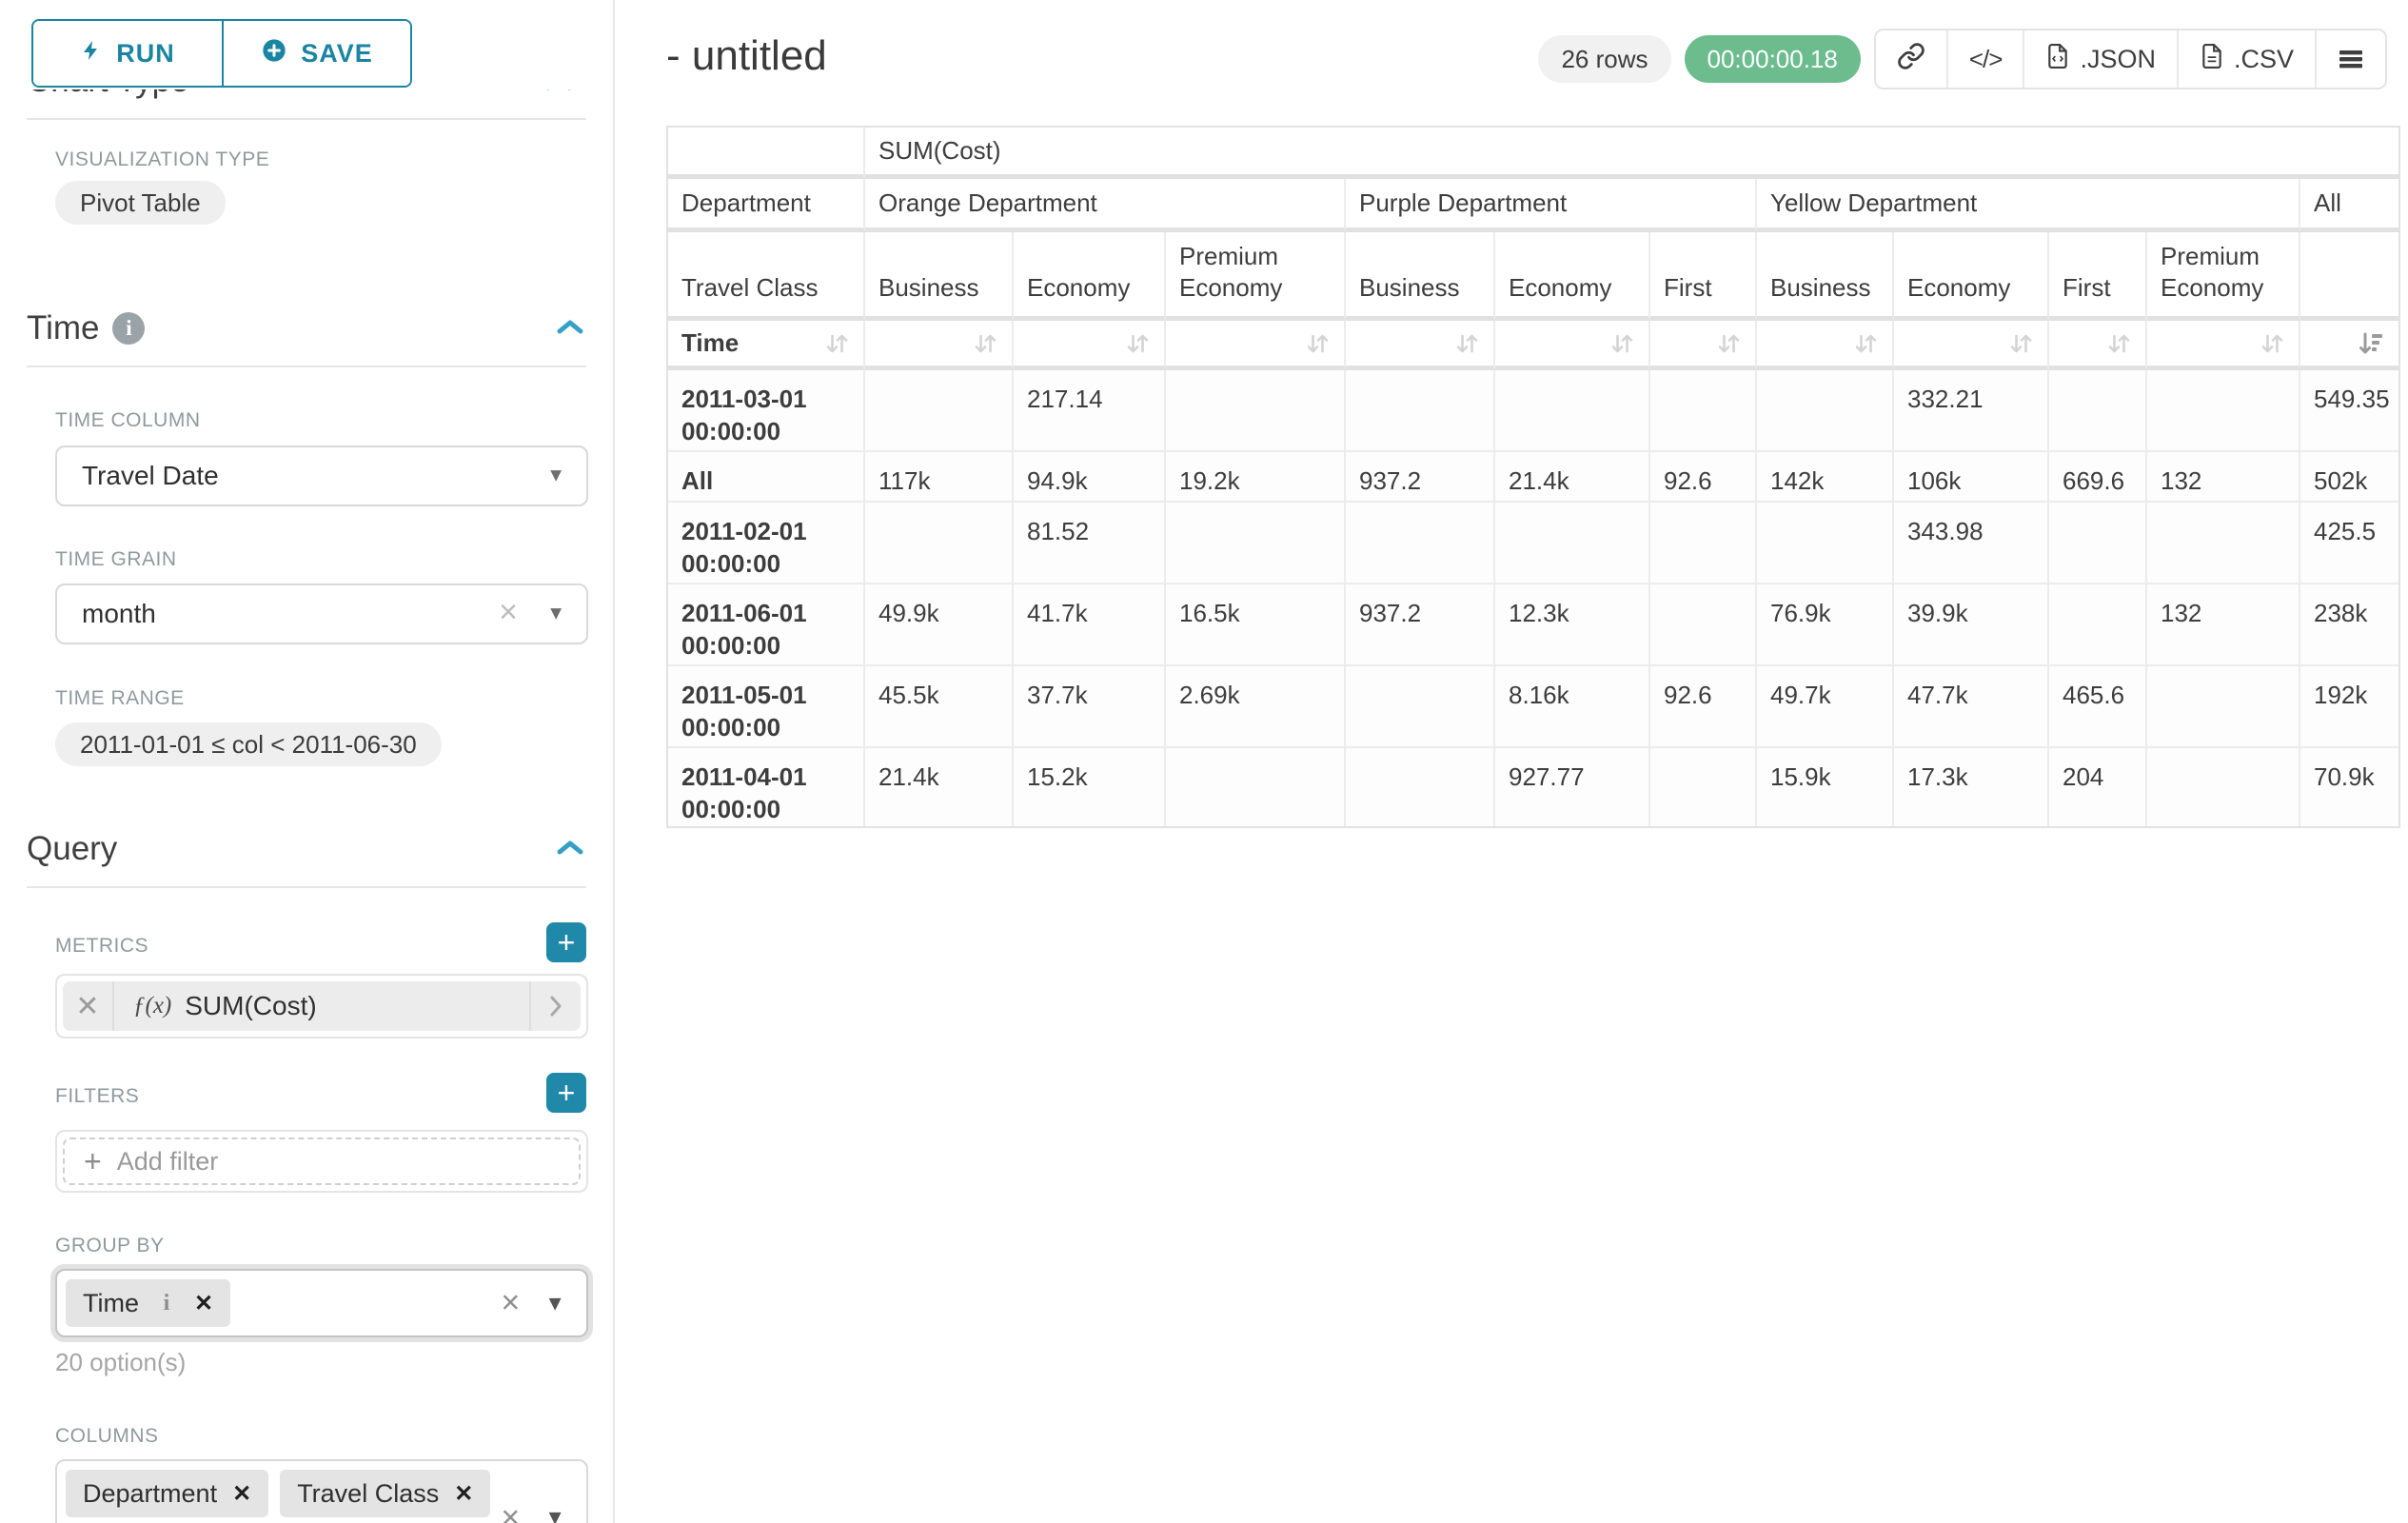 This screenshot has height=1523, width=2408. I want to click on value-cell: 117k, so click(939, 478).